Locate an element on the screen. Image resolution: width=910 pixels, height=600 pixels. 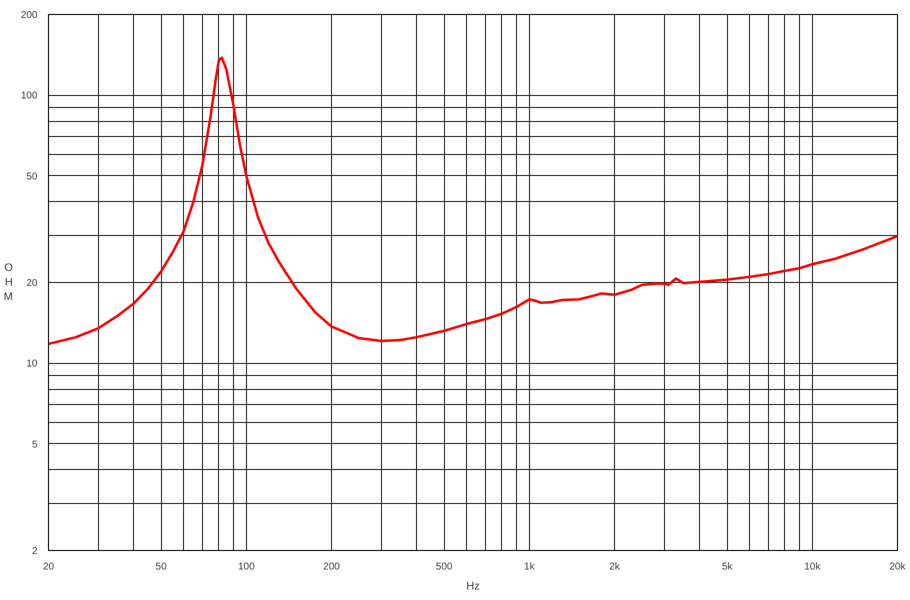
x-tick-label: 200 is located at coordinates (331, 567).